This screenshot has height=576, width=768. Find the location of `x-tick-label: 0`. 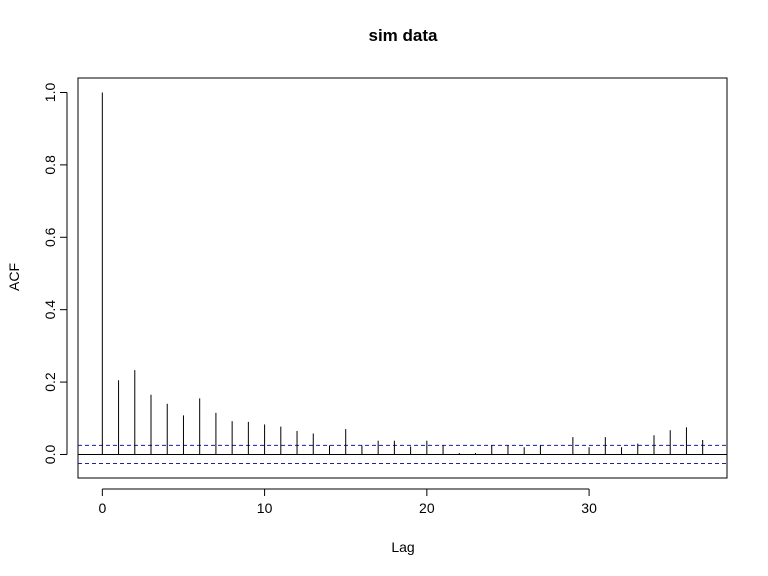

x-tick-label: 0 is located at coordinates (102, 508).